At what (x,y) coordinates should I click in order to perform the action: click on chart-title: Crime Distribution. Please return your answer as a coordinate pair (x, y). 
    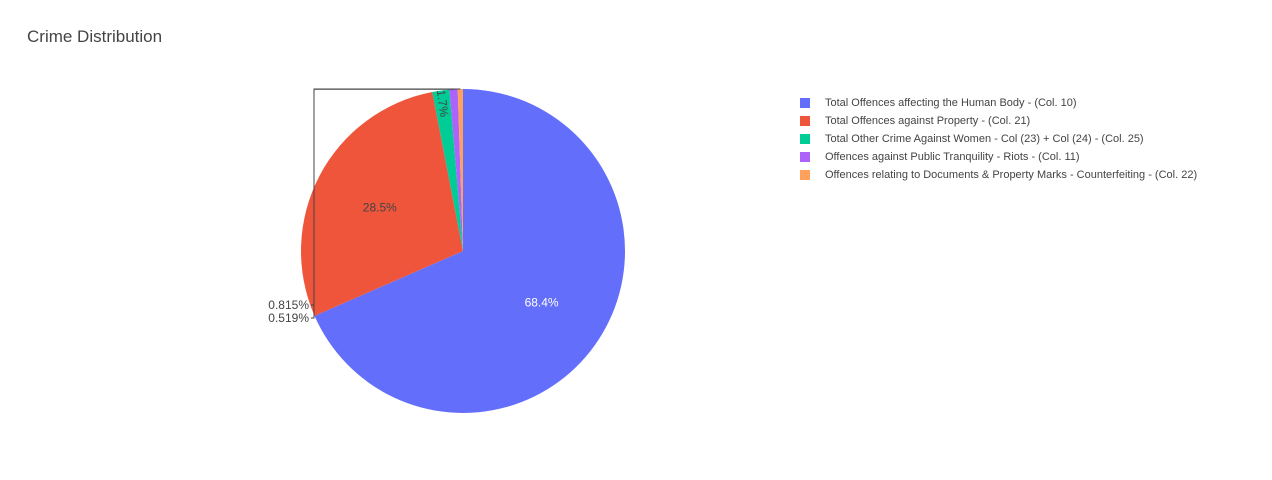
    Looking at the image, I should click on (95, 36).